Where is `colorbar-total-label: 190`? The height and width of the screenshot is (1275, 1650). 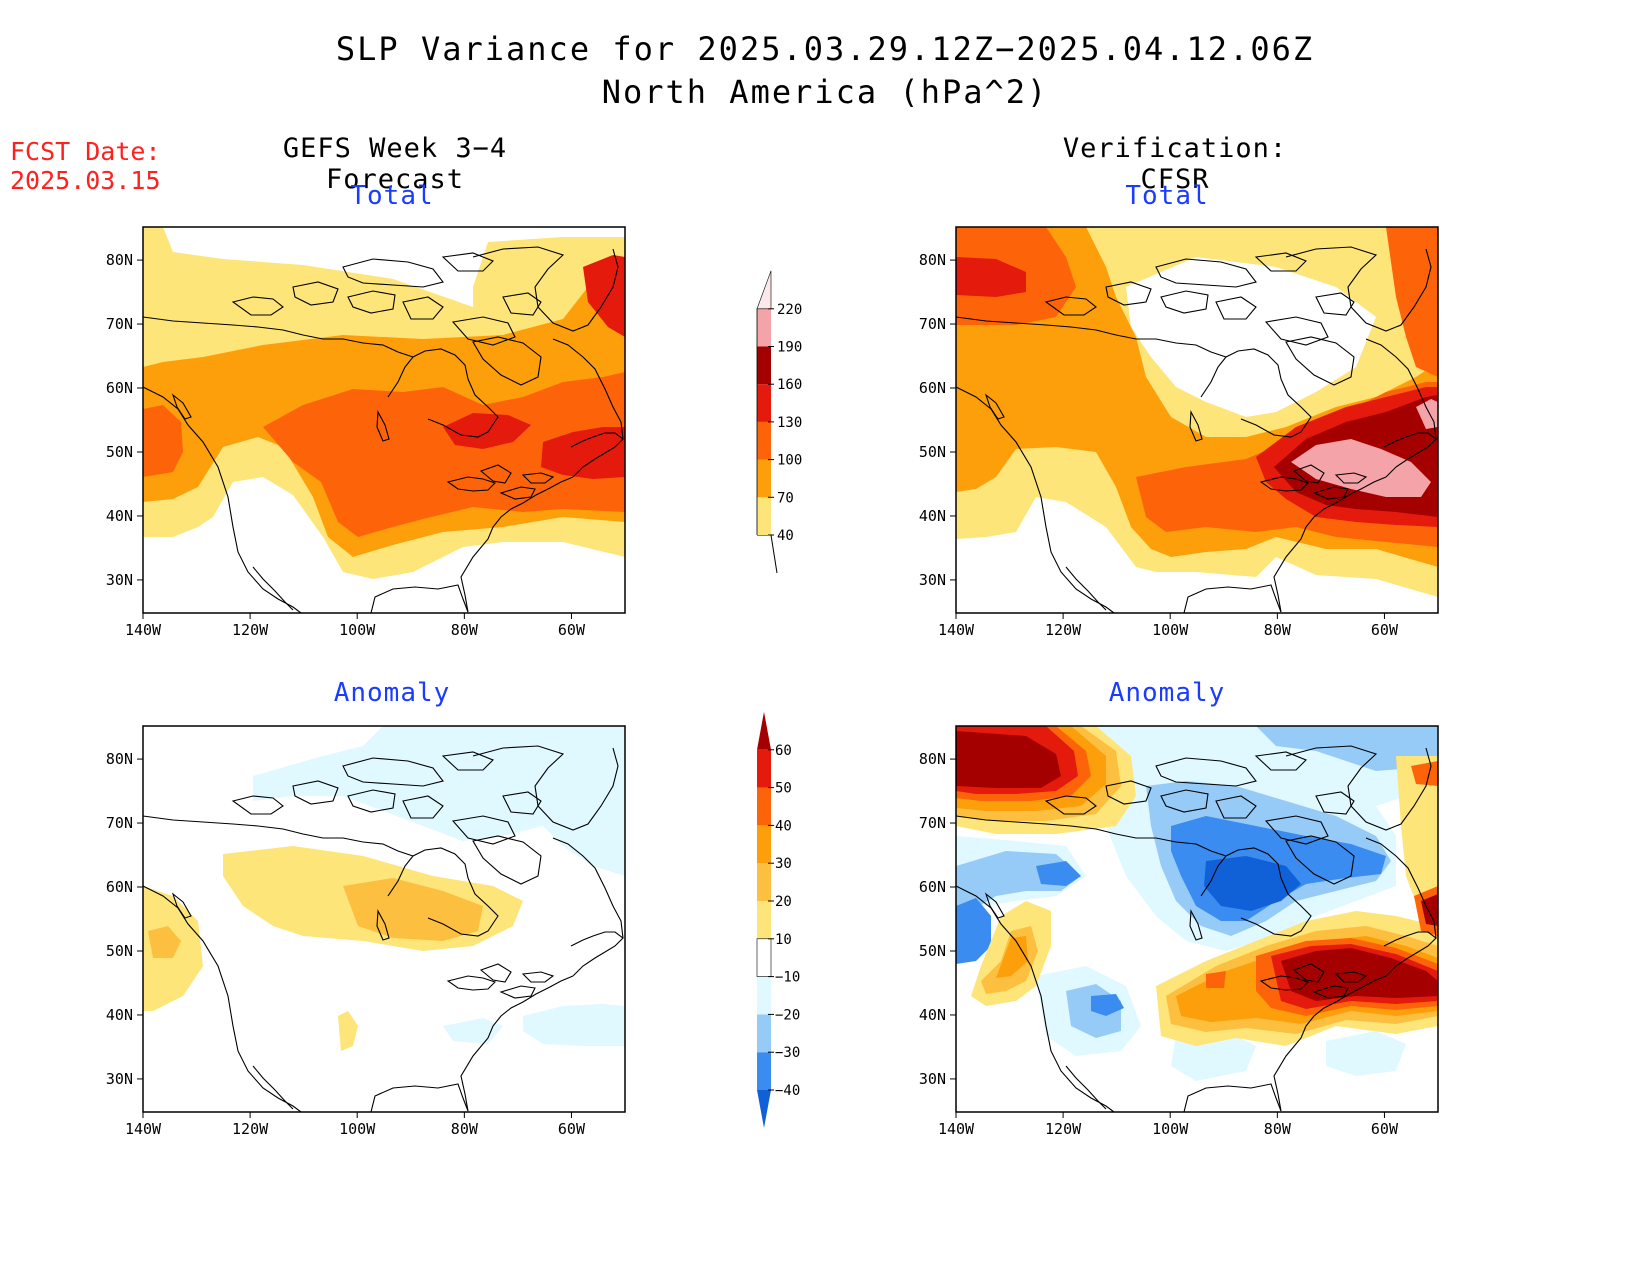
colorbar-total-label: 190 is located at coordinates (789, 348).